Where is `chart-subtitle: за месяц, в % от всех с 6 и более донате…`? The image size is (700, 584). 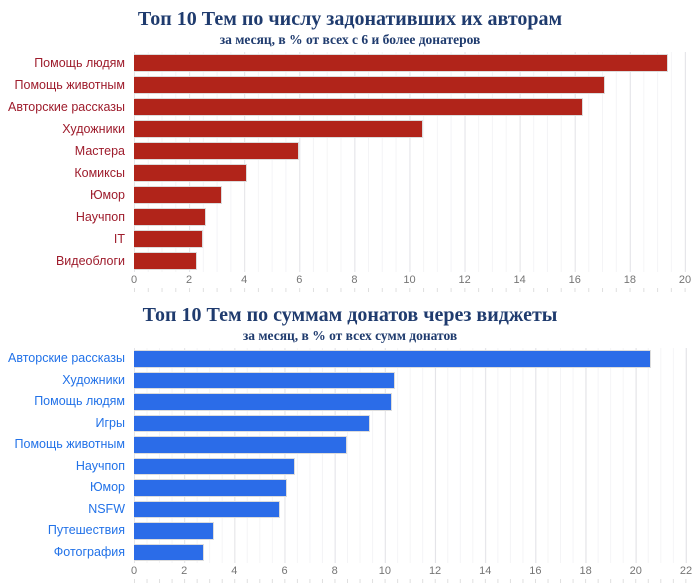 chart-subtitle: за месяц, в % от всех с 6 и более донате… is located at coordinates (350, 39).